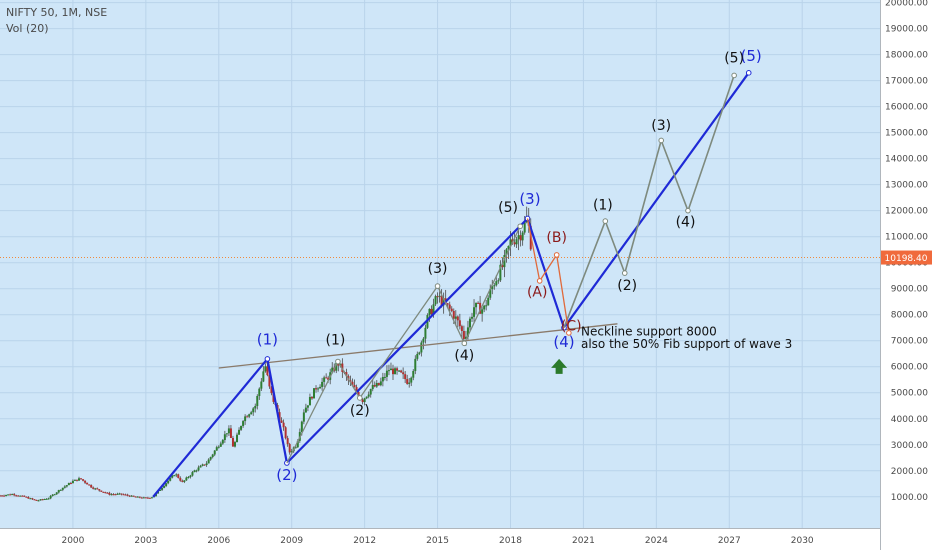 Image resolution: width=932 pixels, height=554 pixels. I want to click on y-tick-label: 2000.00, so click(909, 472).